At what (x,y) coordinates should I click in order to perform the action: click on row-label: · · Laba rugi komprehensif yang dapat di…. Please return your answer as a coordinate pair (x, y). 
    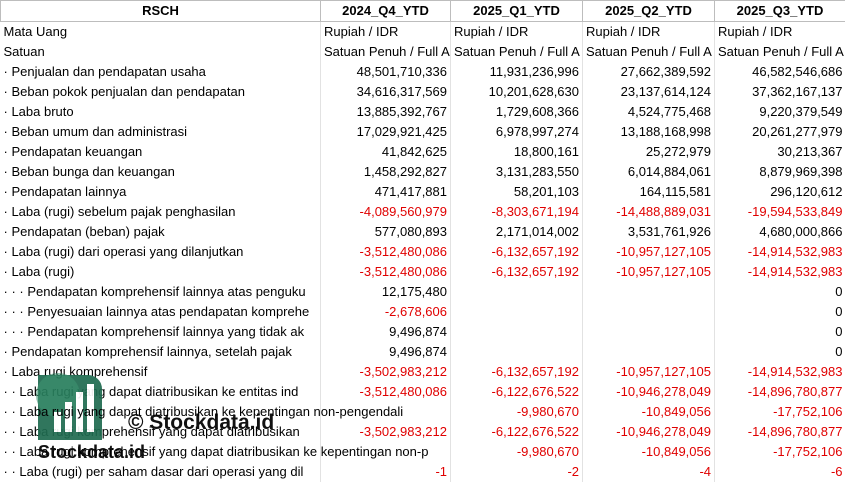
    Looking at the image, I should click on (161, 452).